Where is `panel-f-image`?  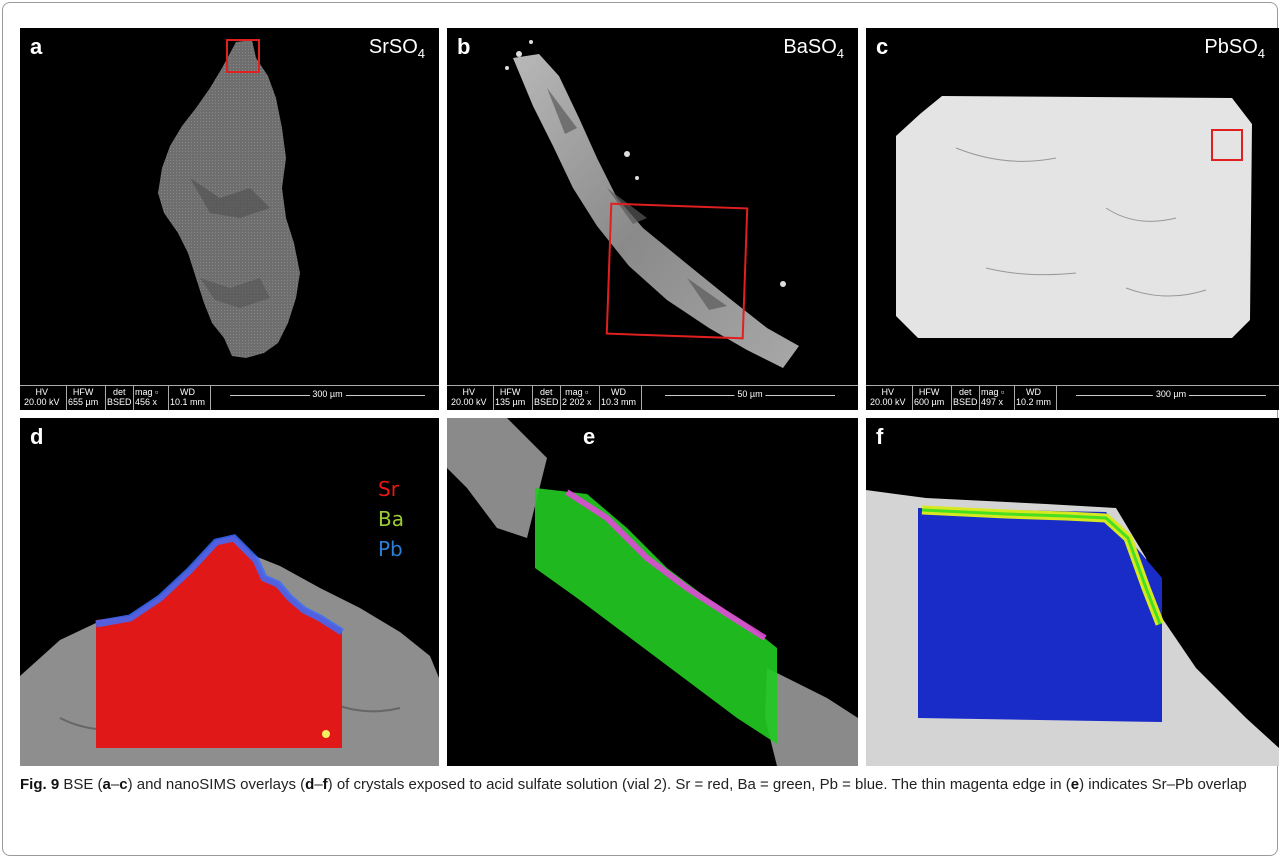
panel-f-image is located at coordinates (1072, 628).